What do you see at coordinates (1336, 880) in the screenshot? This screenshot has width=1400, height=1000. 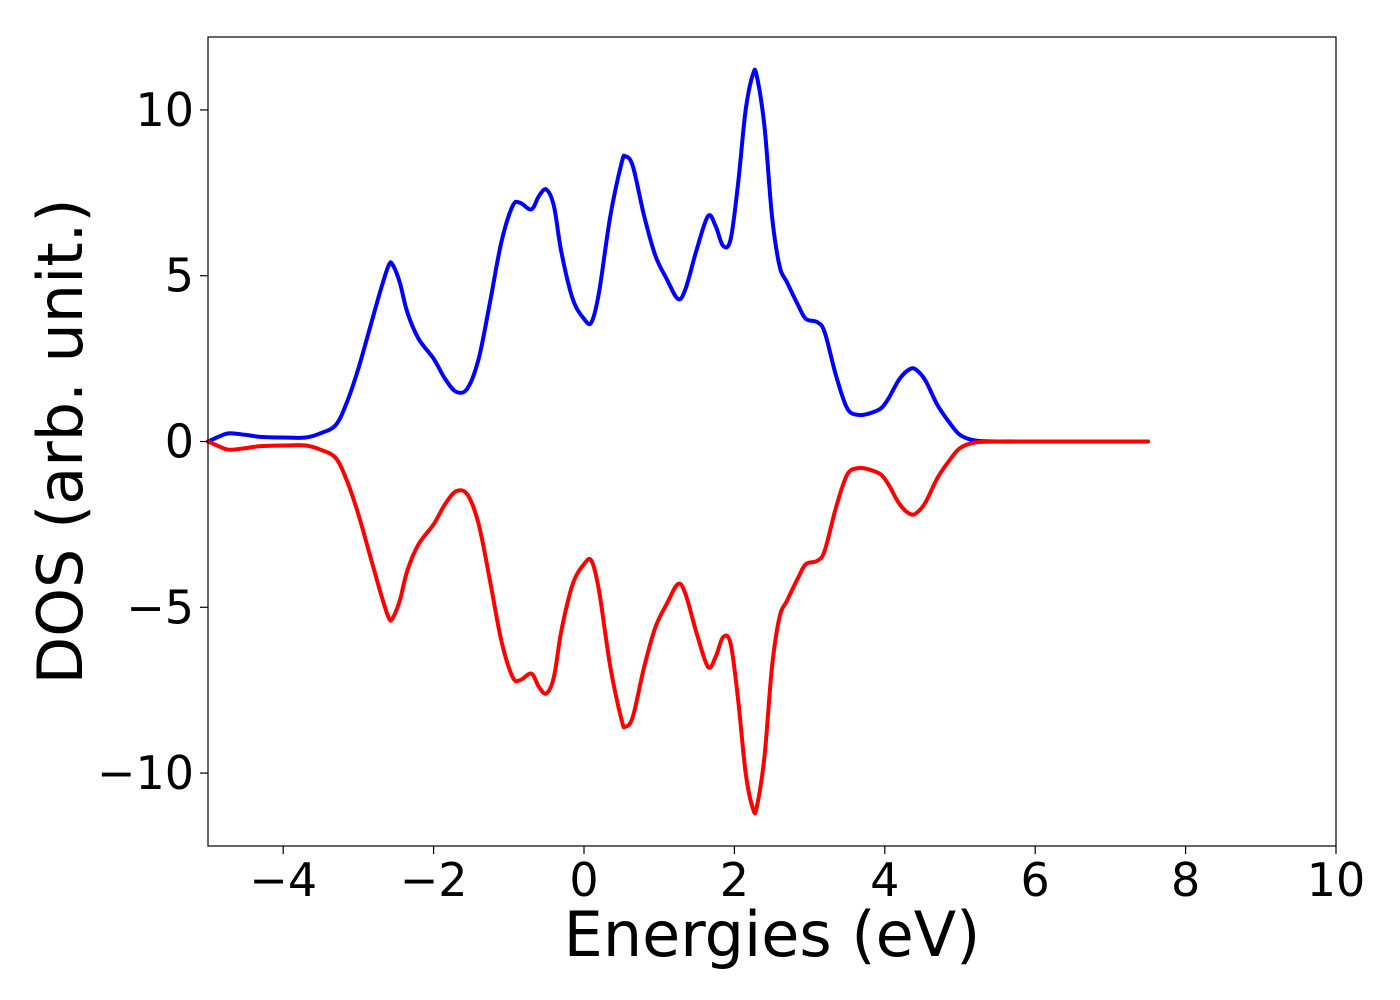 I see `x-tick-label: 10` at bounding box center [1336, 880].